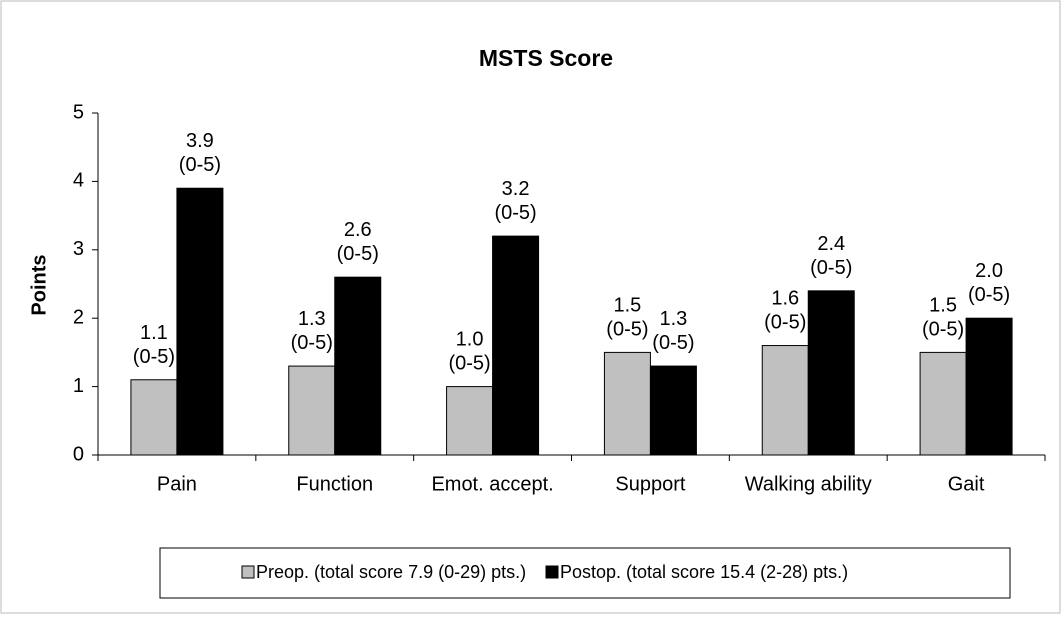  Describe the element at coordinates (78, 386) in the screenshot. I see `y-tick-label: 1` at that location.